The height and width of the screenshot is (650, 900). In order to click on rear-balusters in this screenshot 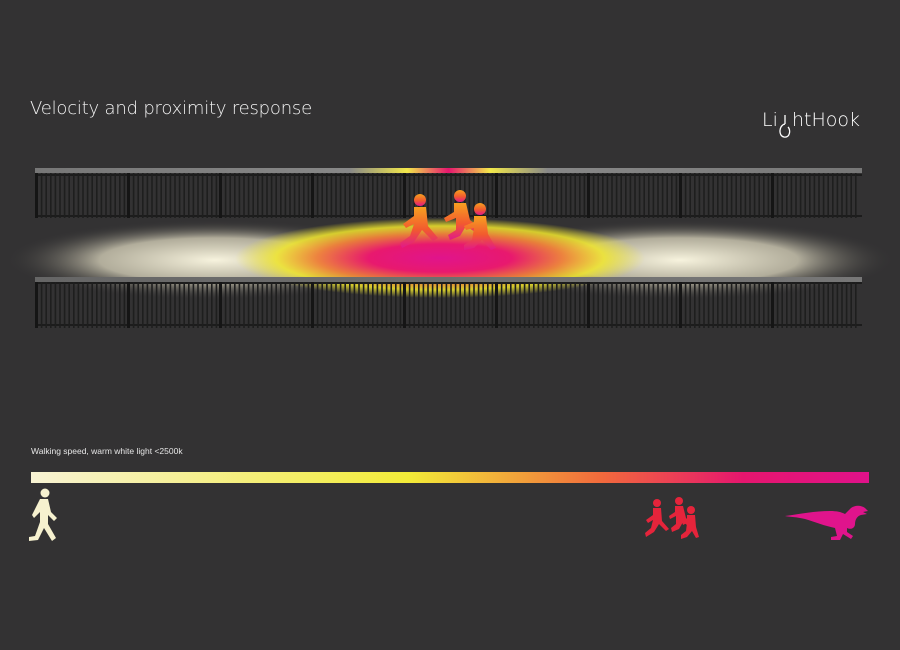, I will do `click(446, 195)`.